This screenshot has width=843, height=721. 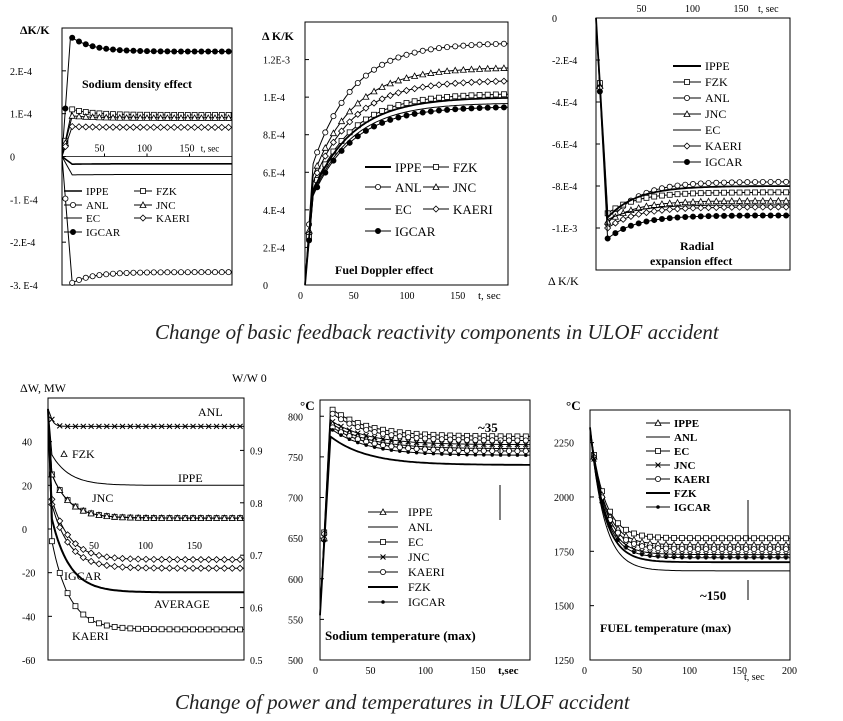 What do you see at coordinates (274, 136) in the screenshot?
I see `ytick-fuel-doppler: 8.E-4` at bounding box center [274, 136].